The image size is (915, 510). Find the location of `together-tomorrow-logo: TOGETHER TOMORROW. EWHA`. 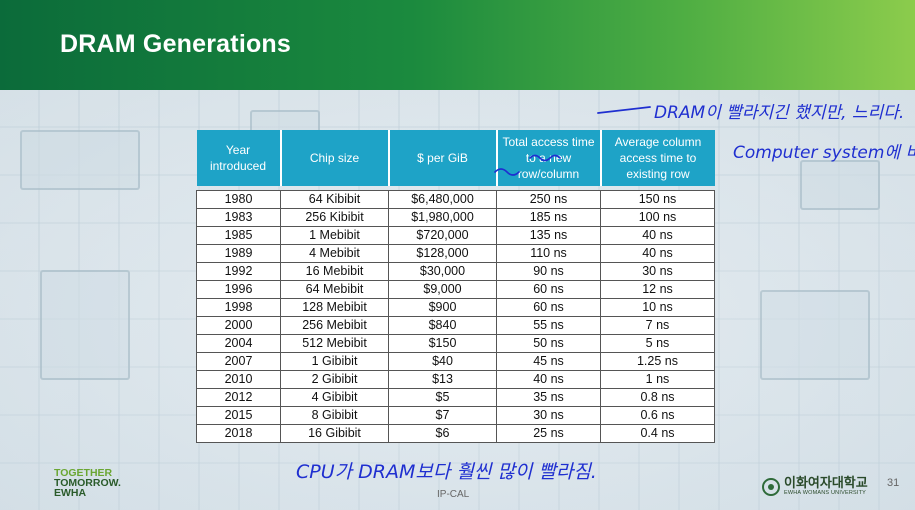

together-tomorrow-logo: TOGETHER TOMORROW. EWHA is located at coordinates (87, 483).